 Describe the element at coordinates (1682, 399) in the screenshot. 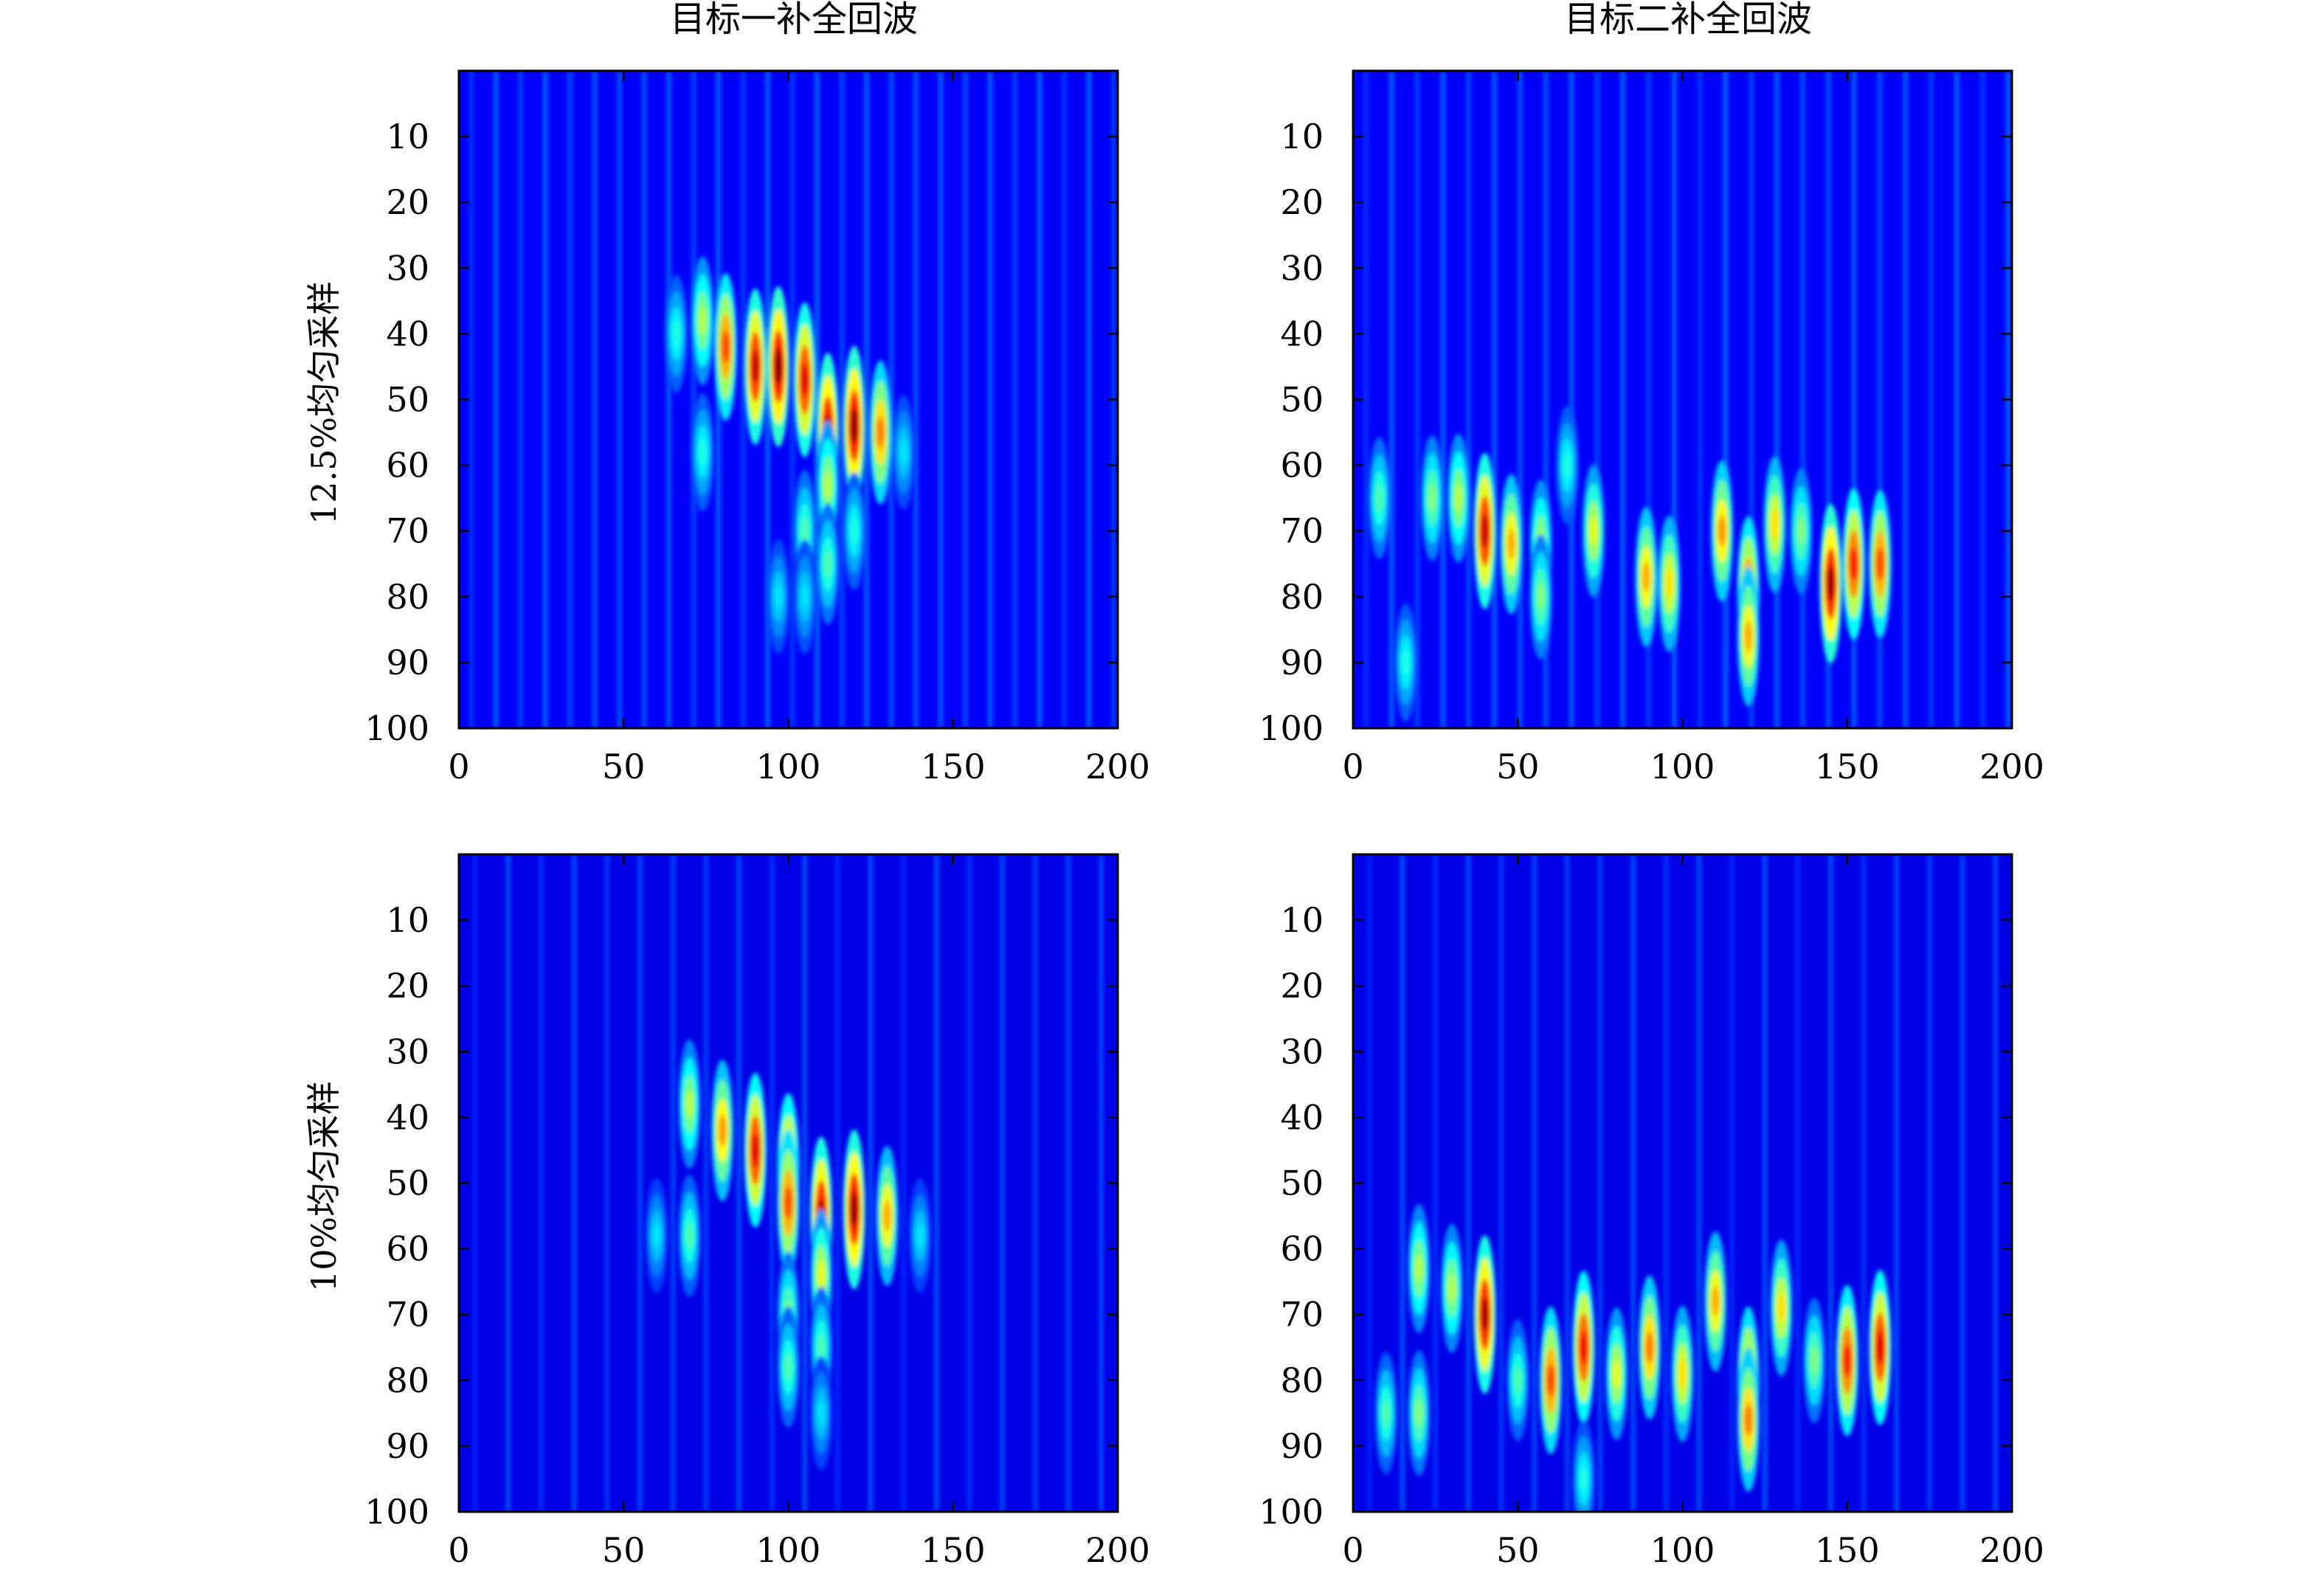

I see `heatmap-background` at that location.